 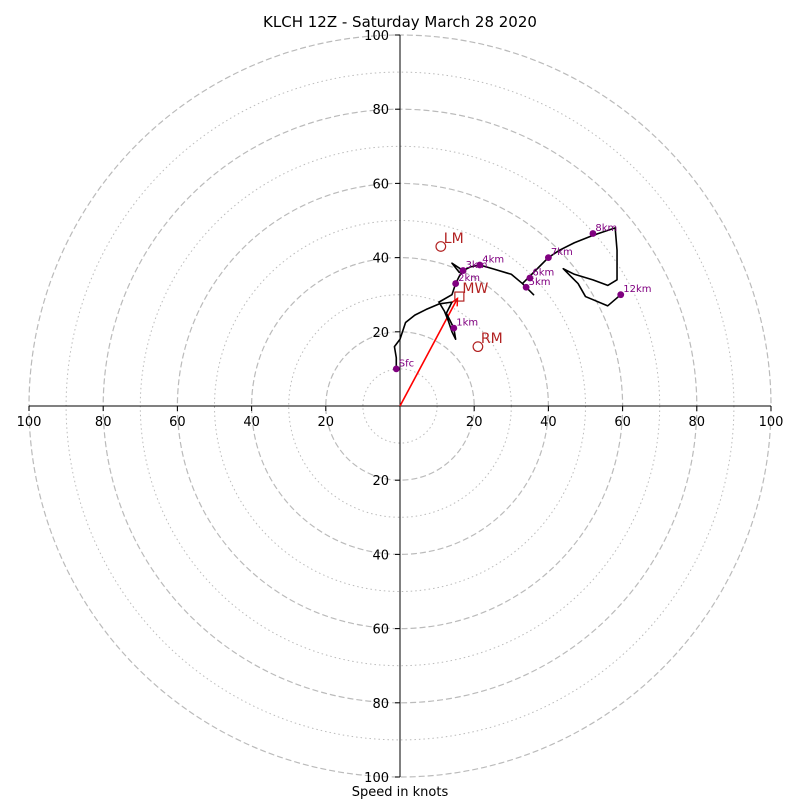 I want to click on height-label: 12km, so click(x=637, y=289).